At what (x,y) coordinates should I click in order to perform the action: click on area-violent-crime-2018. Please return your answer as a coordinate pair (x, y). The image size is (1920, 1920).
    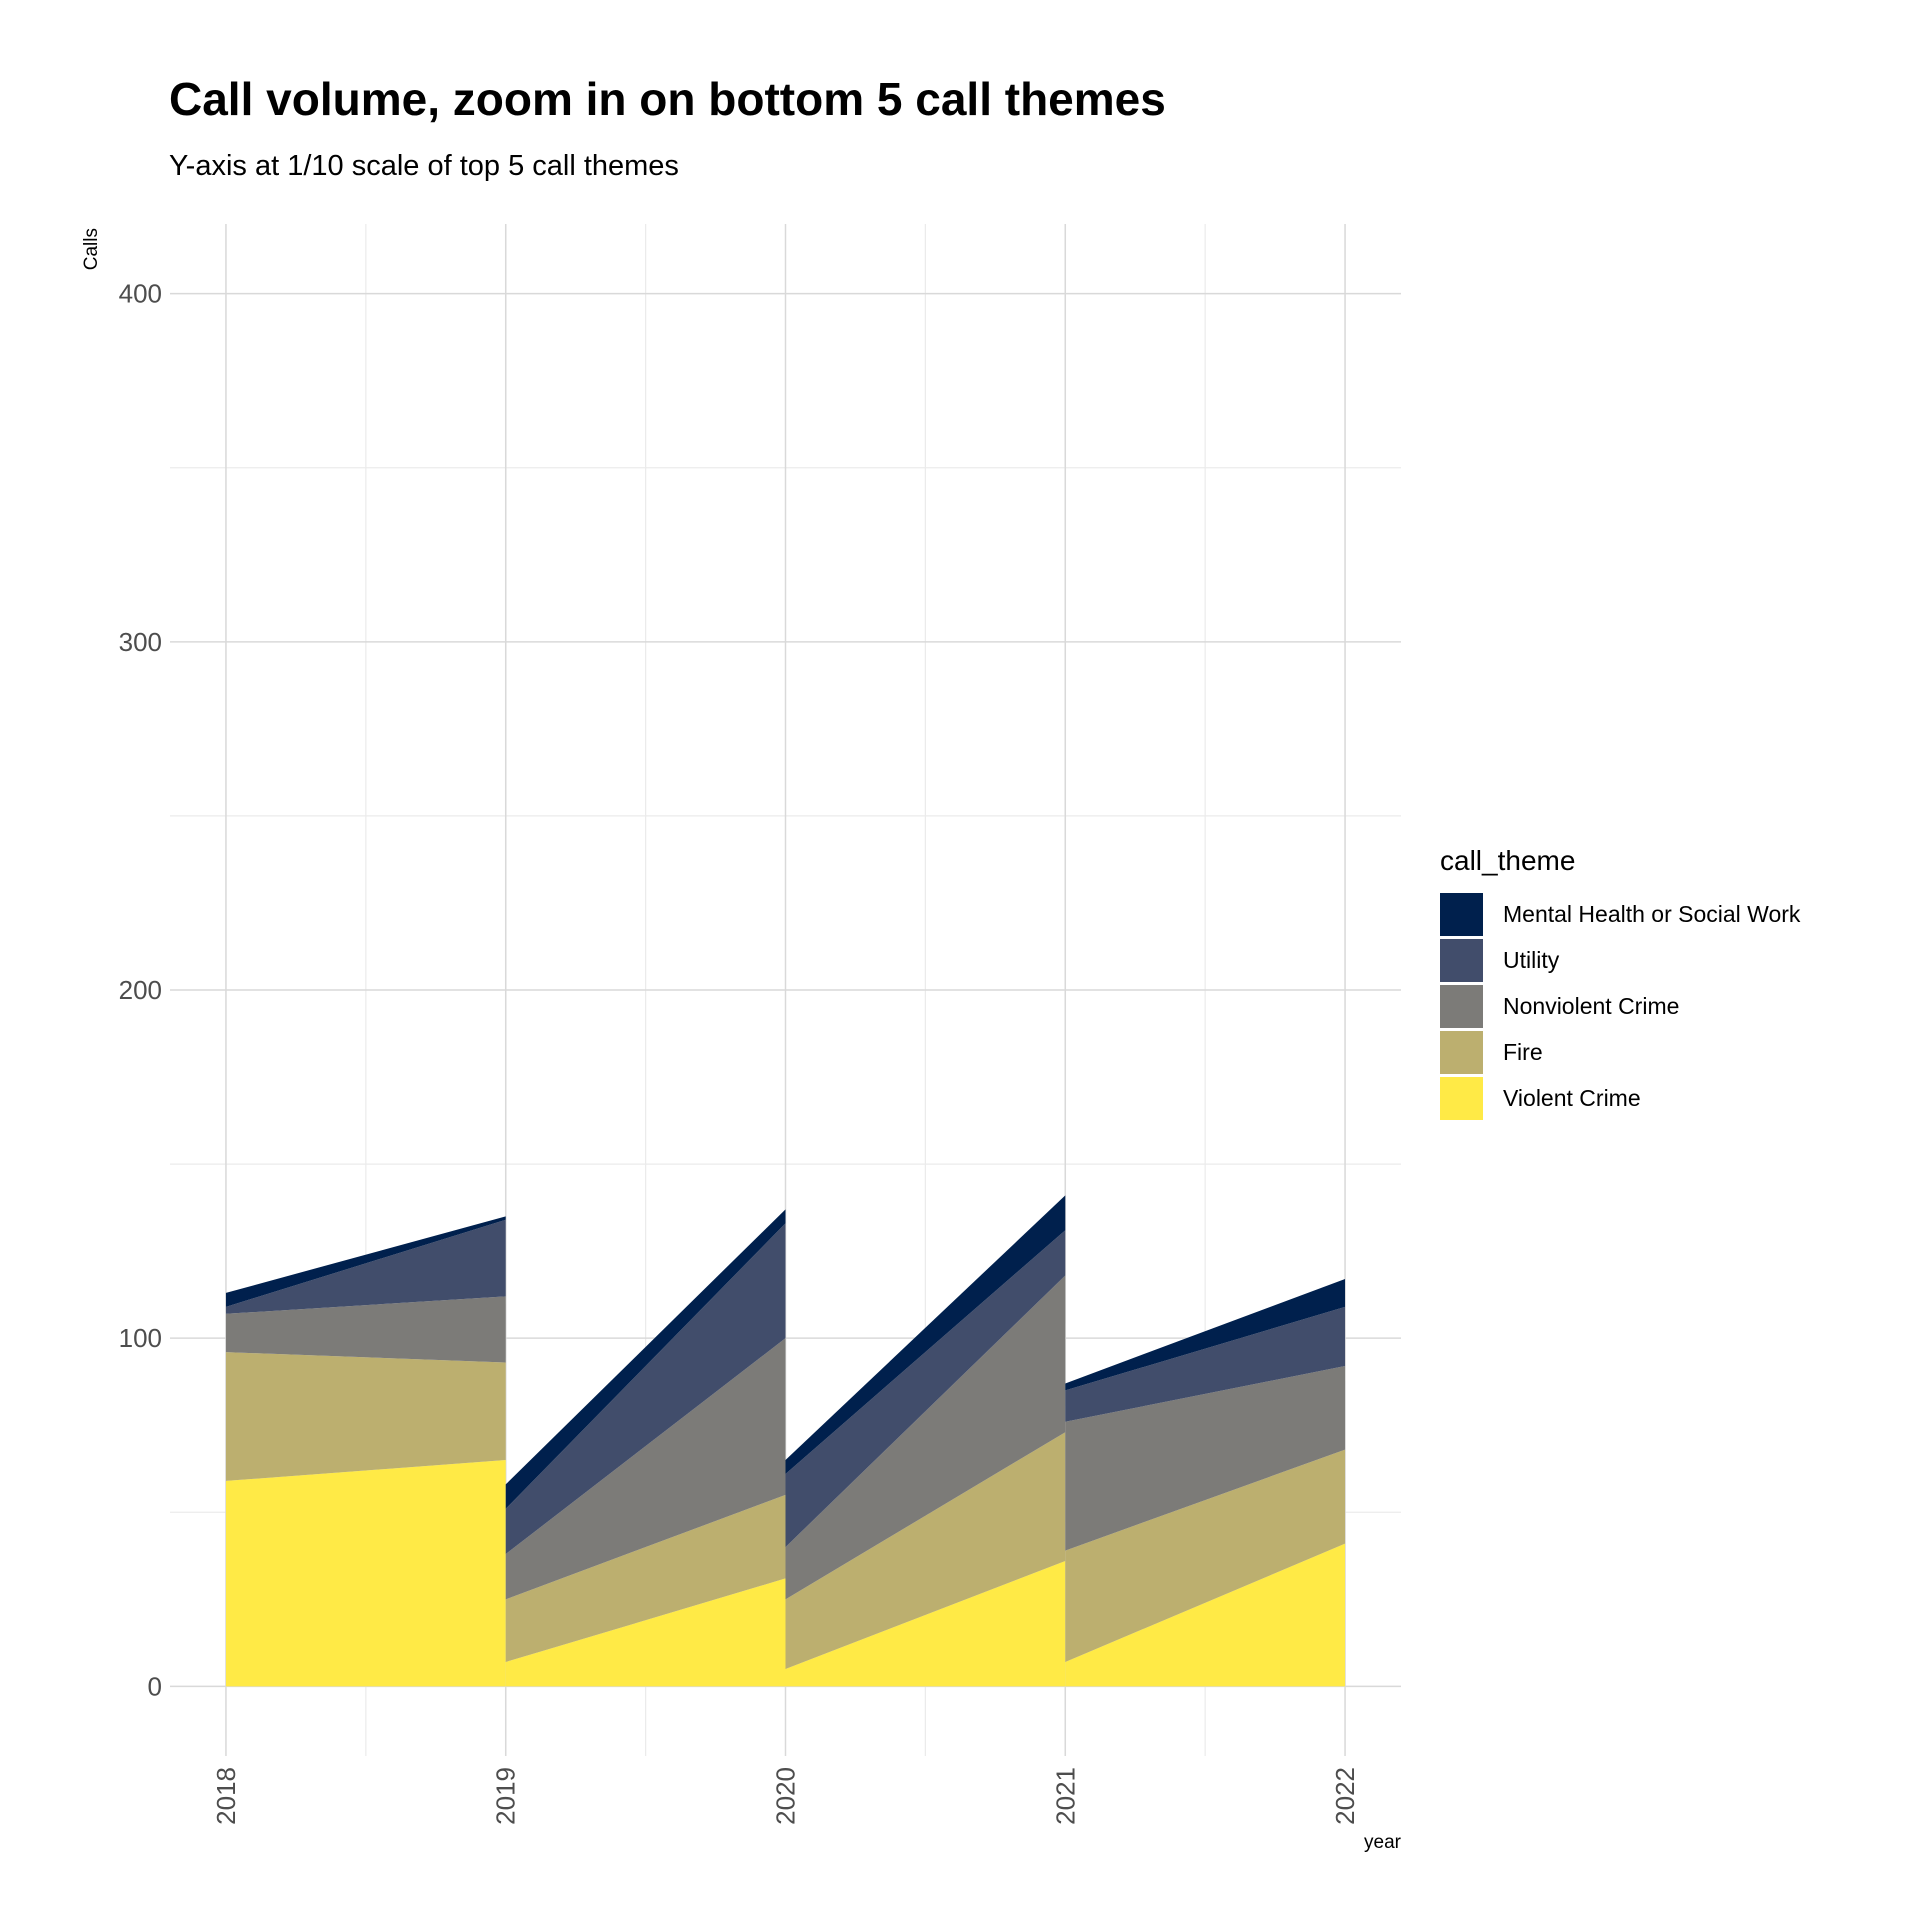
    Looking at the image, I should click on (365, 1573).